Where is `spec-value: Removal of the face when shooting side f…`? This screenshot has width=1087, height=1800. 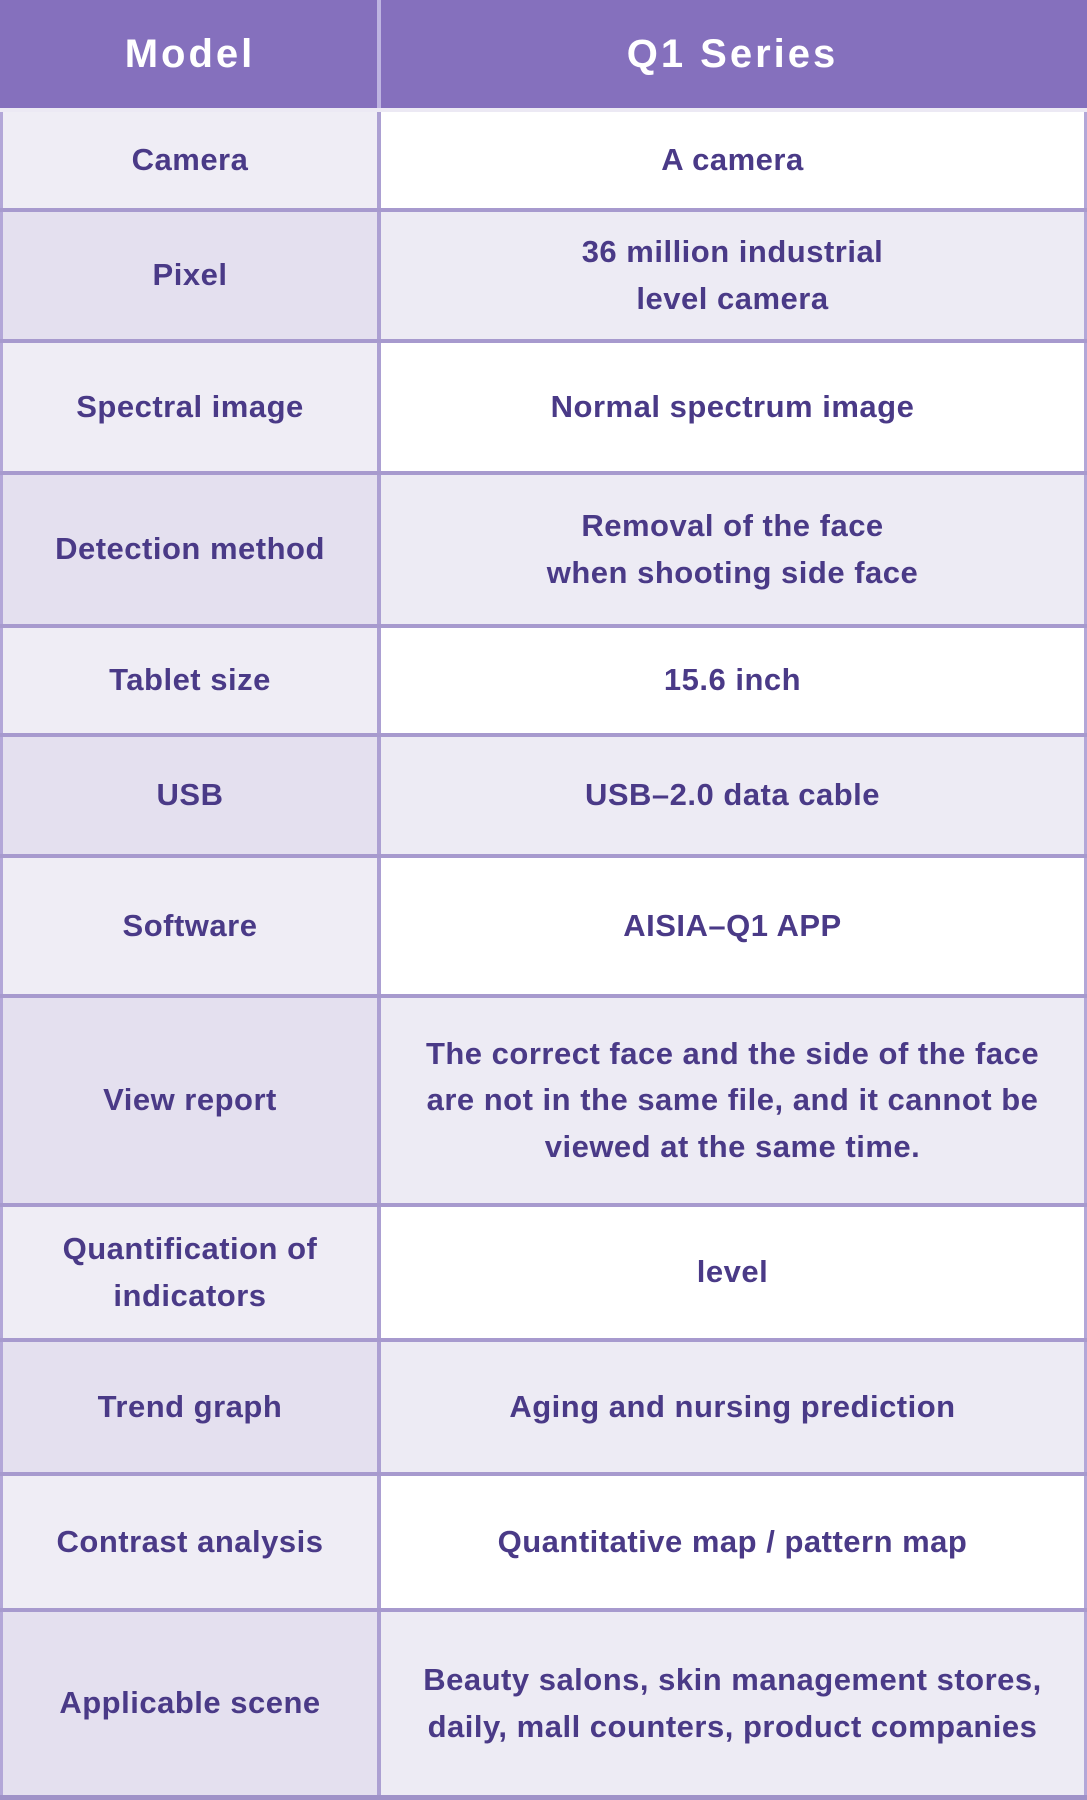 spec-value: Removal of the face when shooting side f… is located at coordinates (734, 549).